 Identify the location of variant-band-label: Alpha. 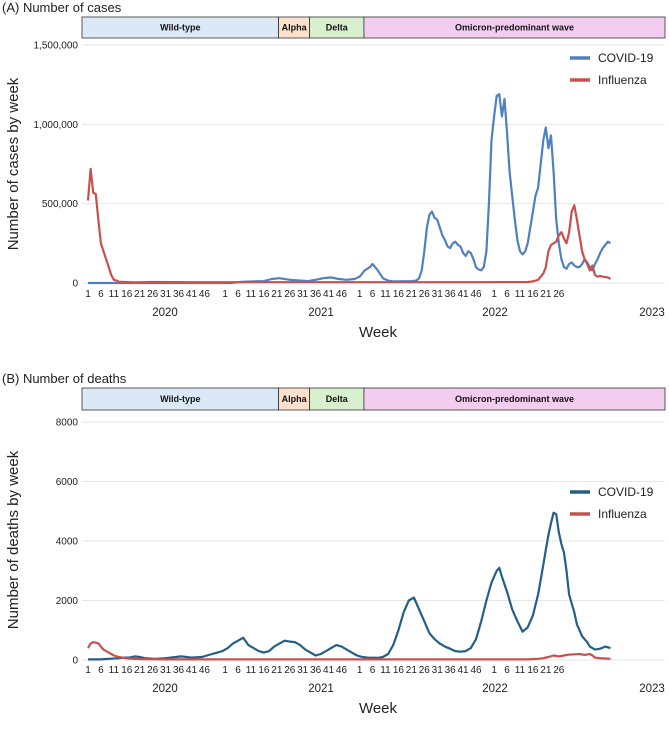
(295, 28).